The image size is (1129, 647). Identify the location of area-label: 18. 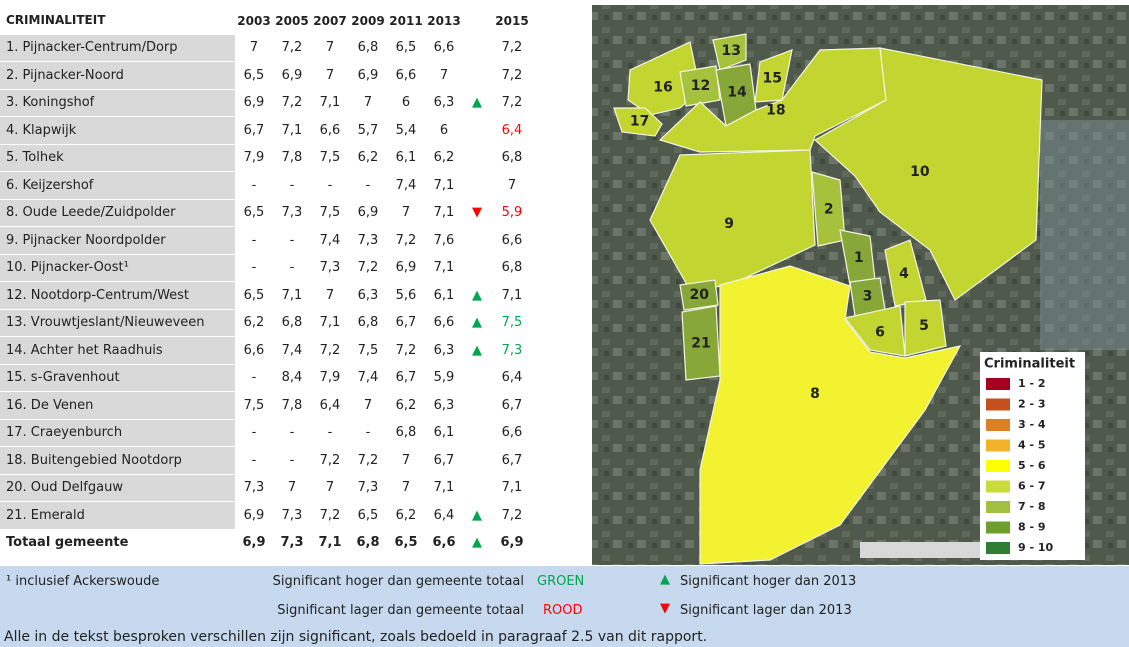
(775, 110).